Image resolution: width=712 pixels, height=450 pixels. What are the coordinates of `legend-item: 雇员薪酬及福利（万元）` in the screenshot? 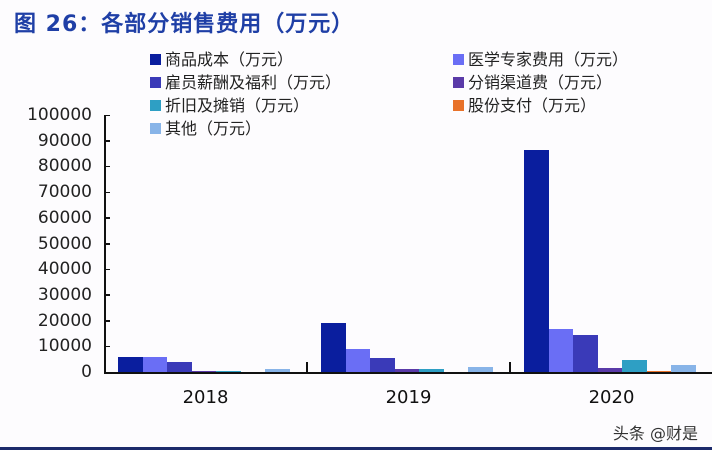 It's located at (245, 82).